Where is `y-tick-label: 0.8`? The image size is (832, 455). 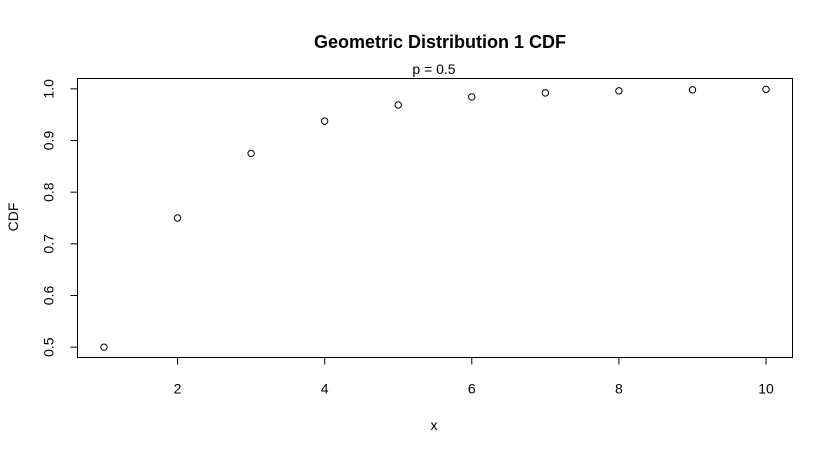
y-tick-label: 0.8 is located at coordinates (49, 192).